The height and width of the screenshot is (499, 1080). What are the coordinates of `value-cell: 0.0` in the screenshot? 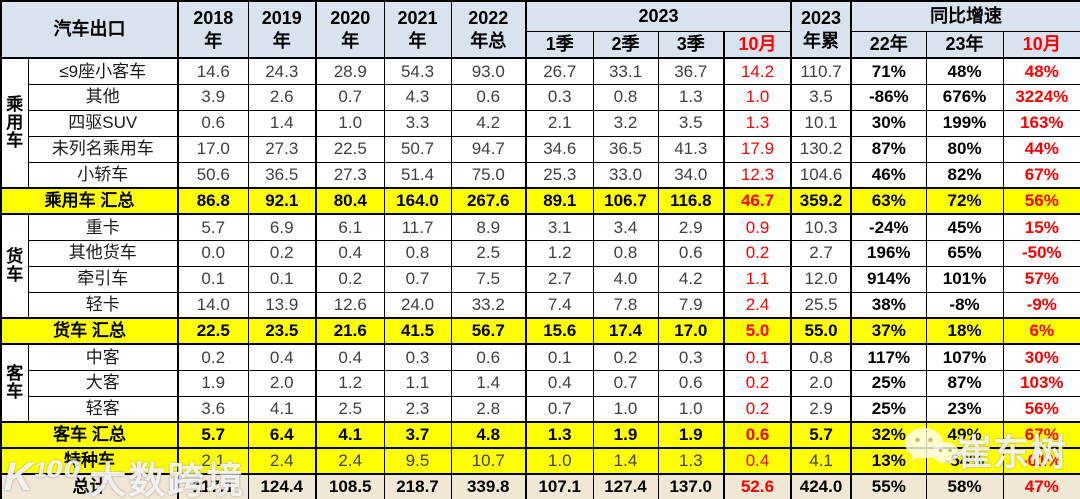 It's located at (213, 253).